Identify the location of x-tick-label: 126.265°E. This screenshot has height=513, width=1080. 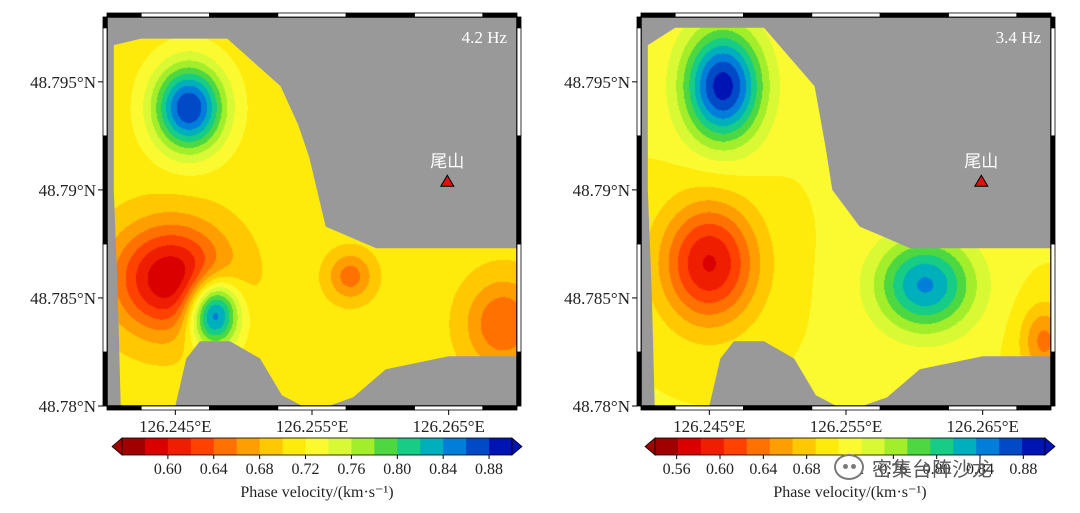
(448, 426).